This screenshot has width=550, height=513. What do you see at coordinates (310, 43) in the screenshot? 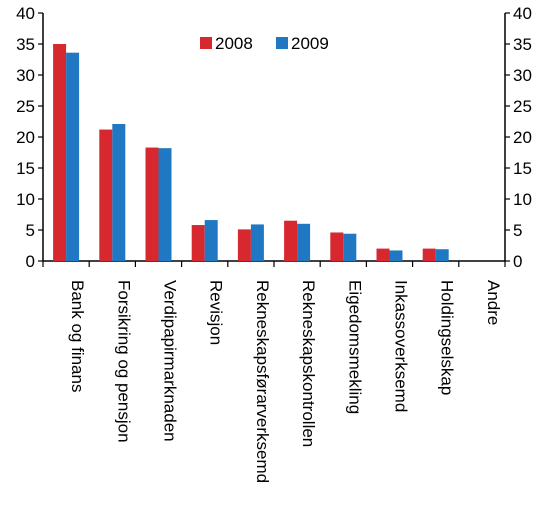
I see `legend-label: 2009` at bounding box center [310, 43].